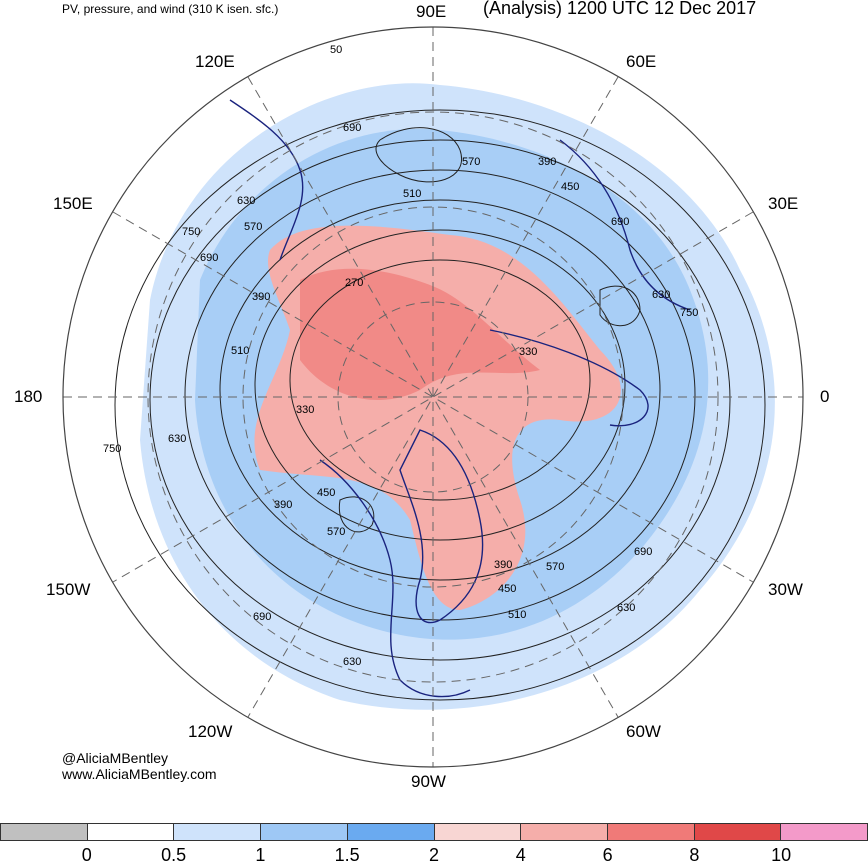 The image size is (868, 866). What do you see at coordinates (607, 855) in the screenshot?
I see `colorbar-tick-label: 6` at bounding box center [607, 855].